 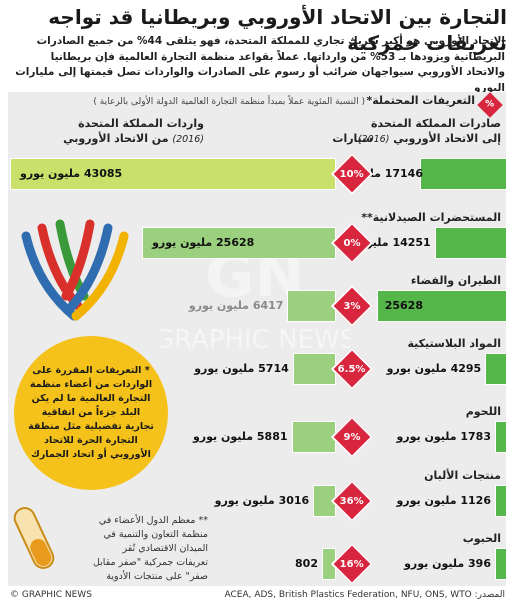 What do you see at coordinates (75, 270) in the screenshot?
I see `wto-logo-icon` at bounding box center [75, 270].